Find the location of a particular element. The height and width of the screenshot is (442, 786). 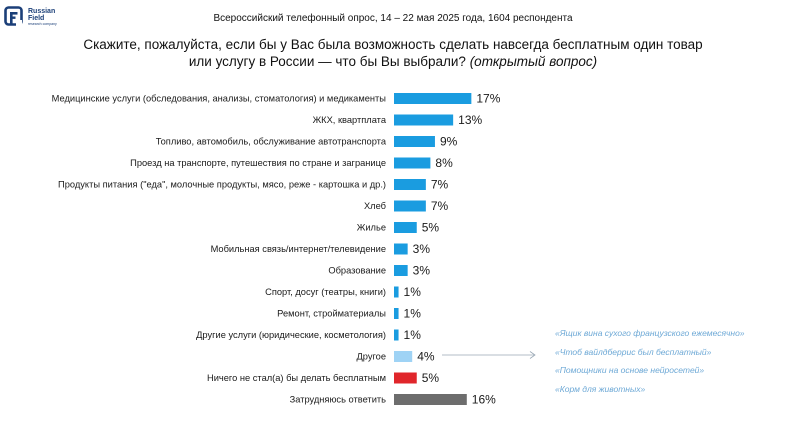

value-label: 17% is located at coordinates (488, 99).